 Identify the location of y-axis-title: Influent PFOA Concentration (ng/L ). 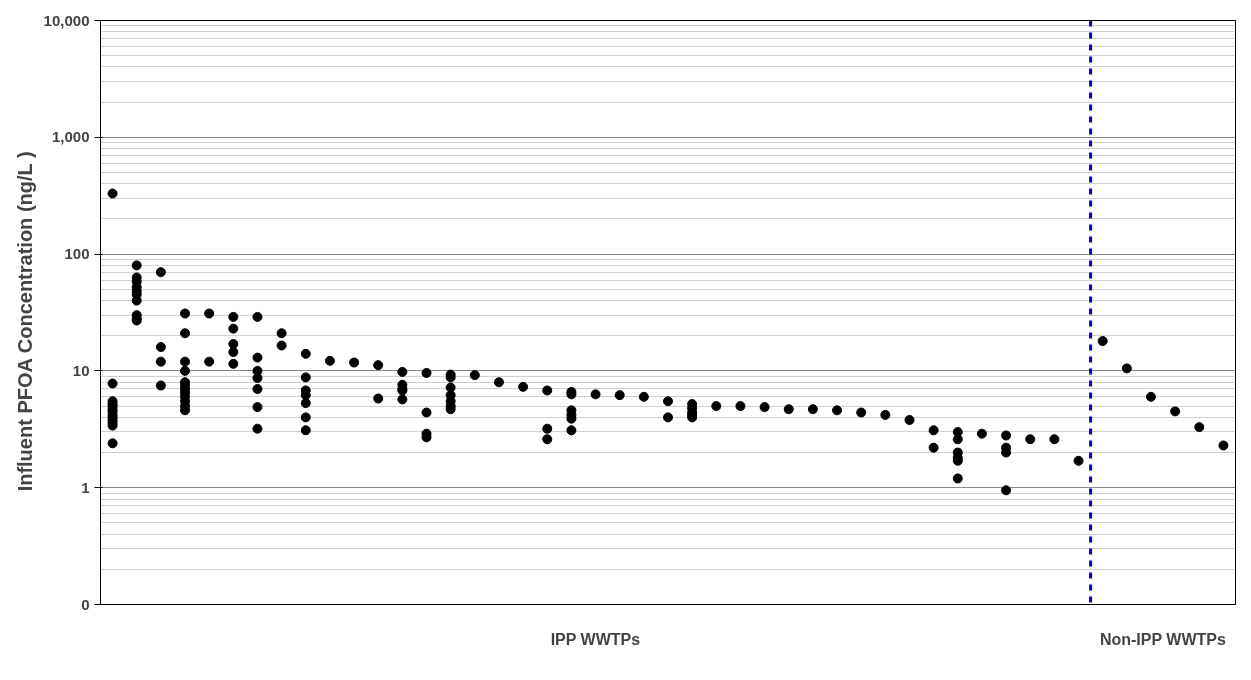
(24, 321).